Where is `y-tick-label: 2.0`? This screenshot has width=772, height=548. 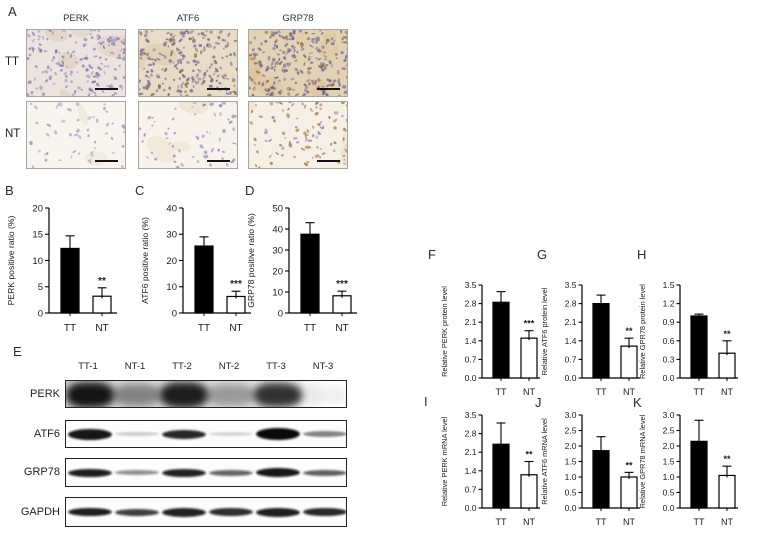 y-tick-label: 2.0 is located at coordinates (571, 446).